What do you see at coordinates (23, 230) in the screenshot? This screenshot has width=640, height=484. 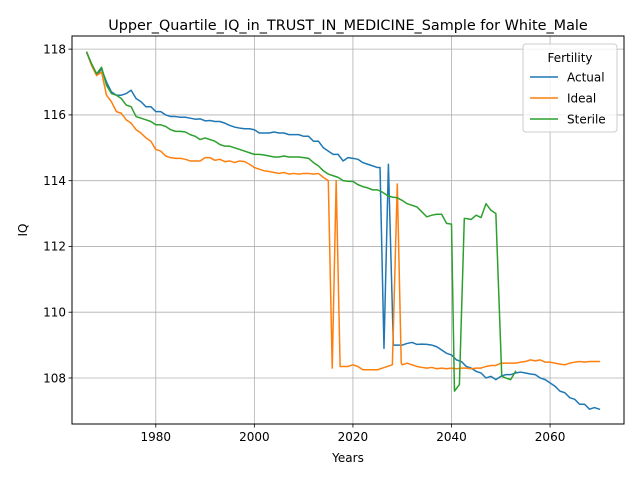 I see `y-axis-label: IQ` at bounding box center [23, 230].